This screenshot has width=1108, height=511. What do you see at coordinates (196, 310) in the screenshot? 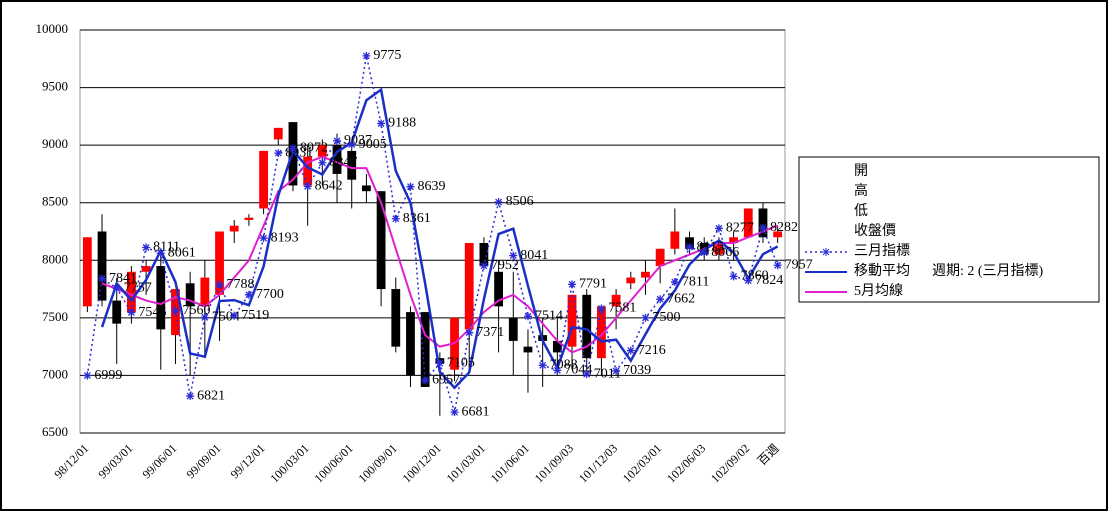
I see `value-label: 7560` at bounding box center [196, 310].